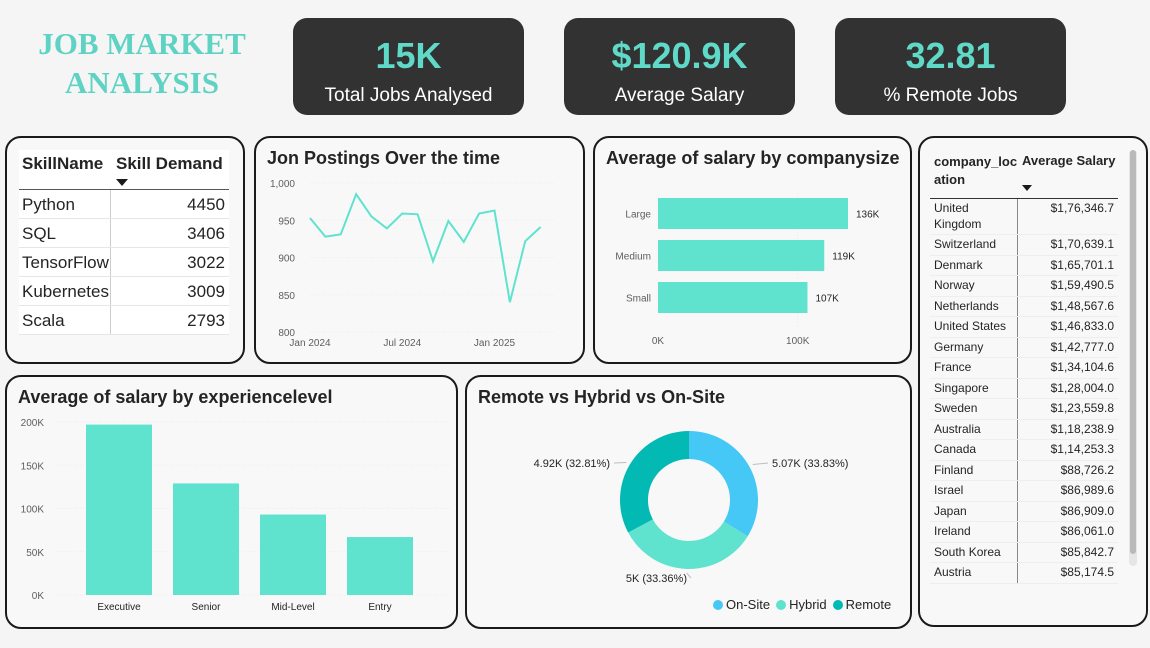 The width and height of the screenshot is (1150, 648). What do you see at coordinates (1068, 173) in the screenshot?
I see `column-header-average-salary: Average Salary` at bounding box center [1068, 173].